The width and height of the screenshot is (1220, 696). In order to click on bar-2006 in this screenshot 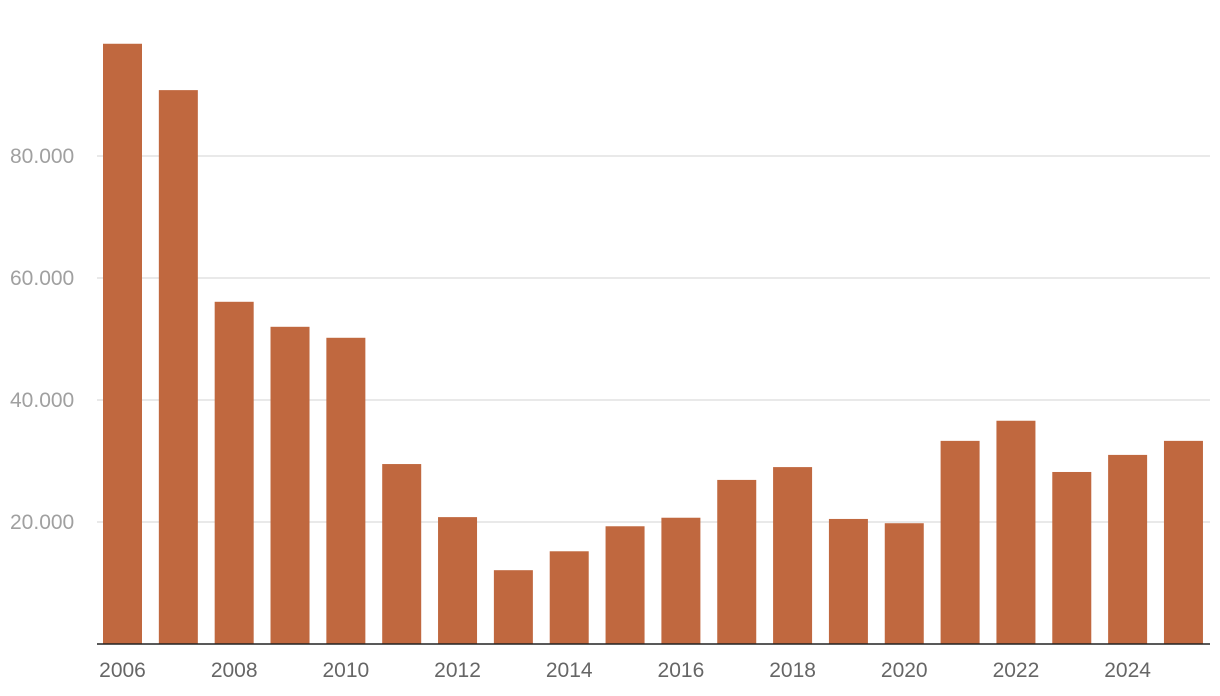, I will do `click(122, 343)`.